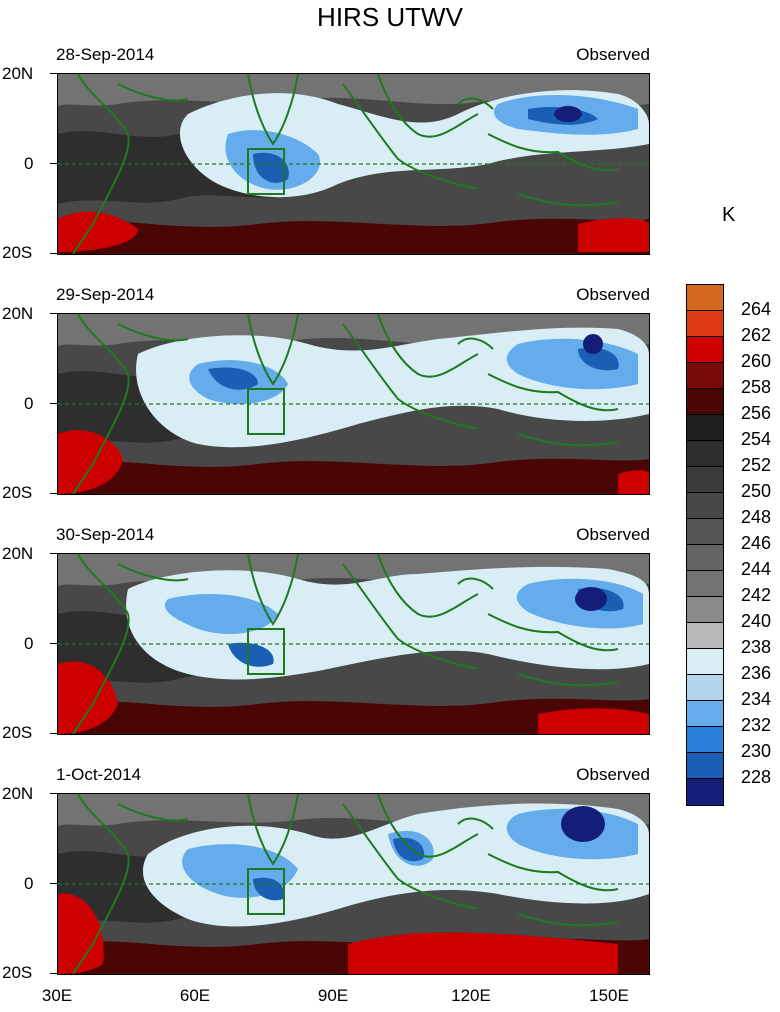 This screenshot has height=1012, width=780. I want to click on colorbar-label: 252, so click(756, 465).